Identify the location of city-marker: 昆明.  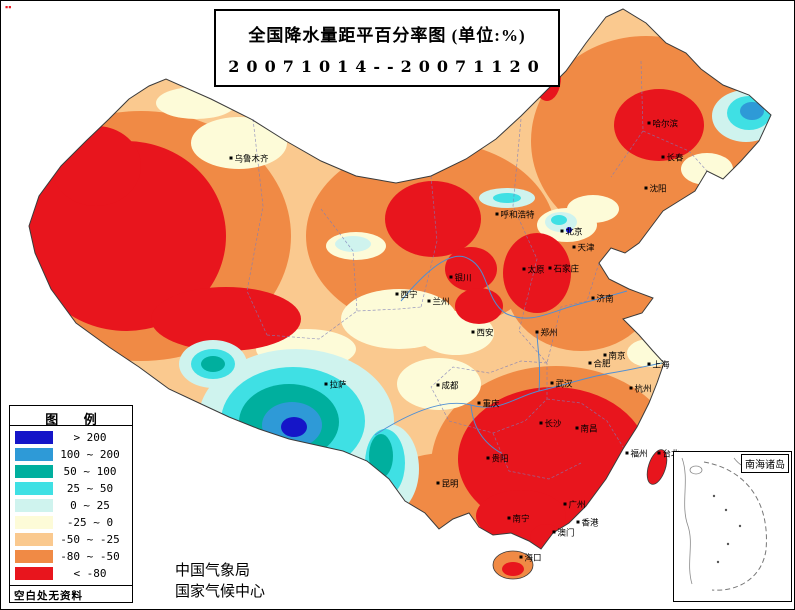
(447, 484).